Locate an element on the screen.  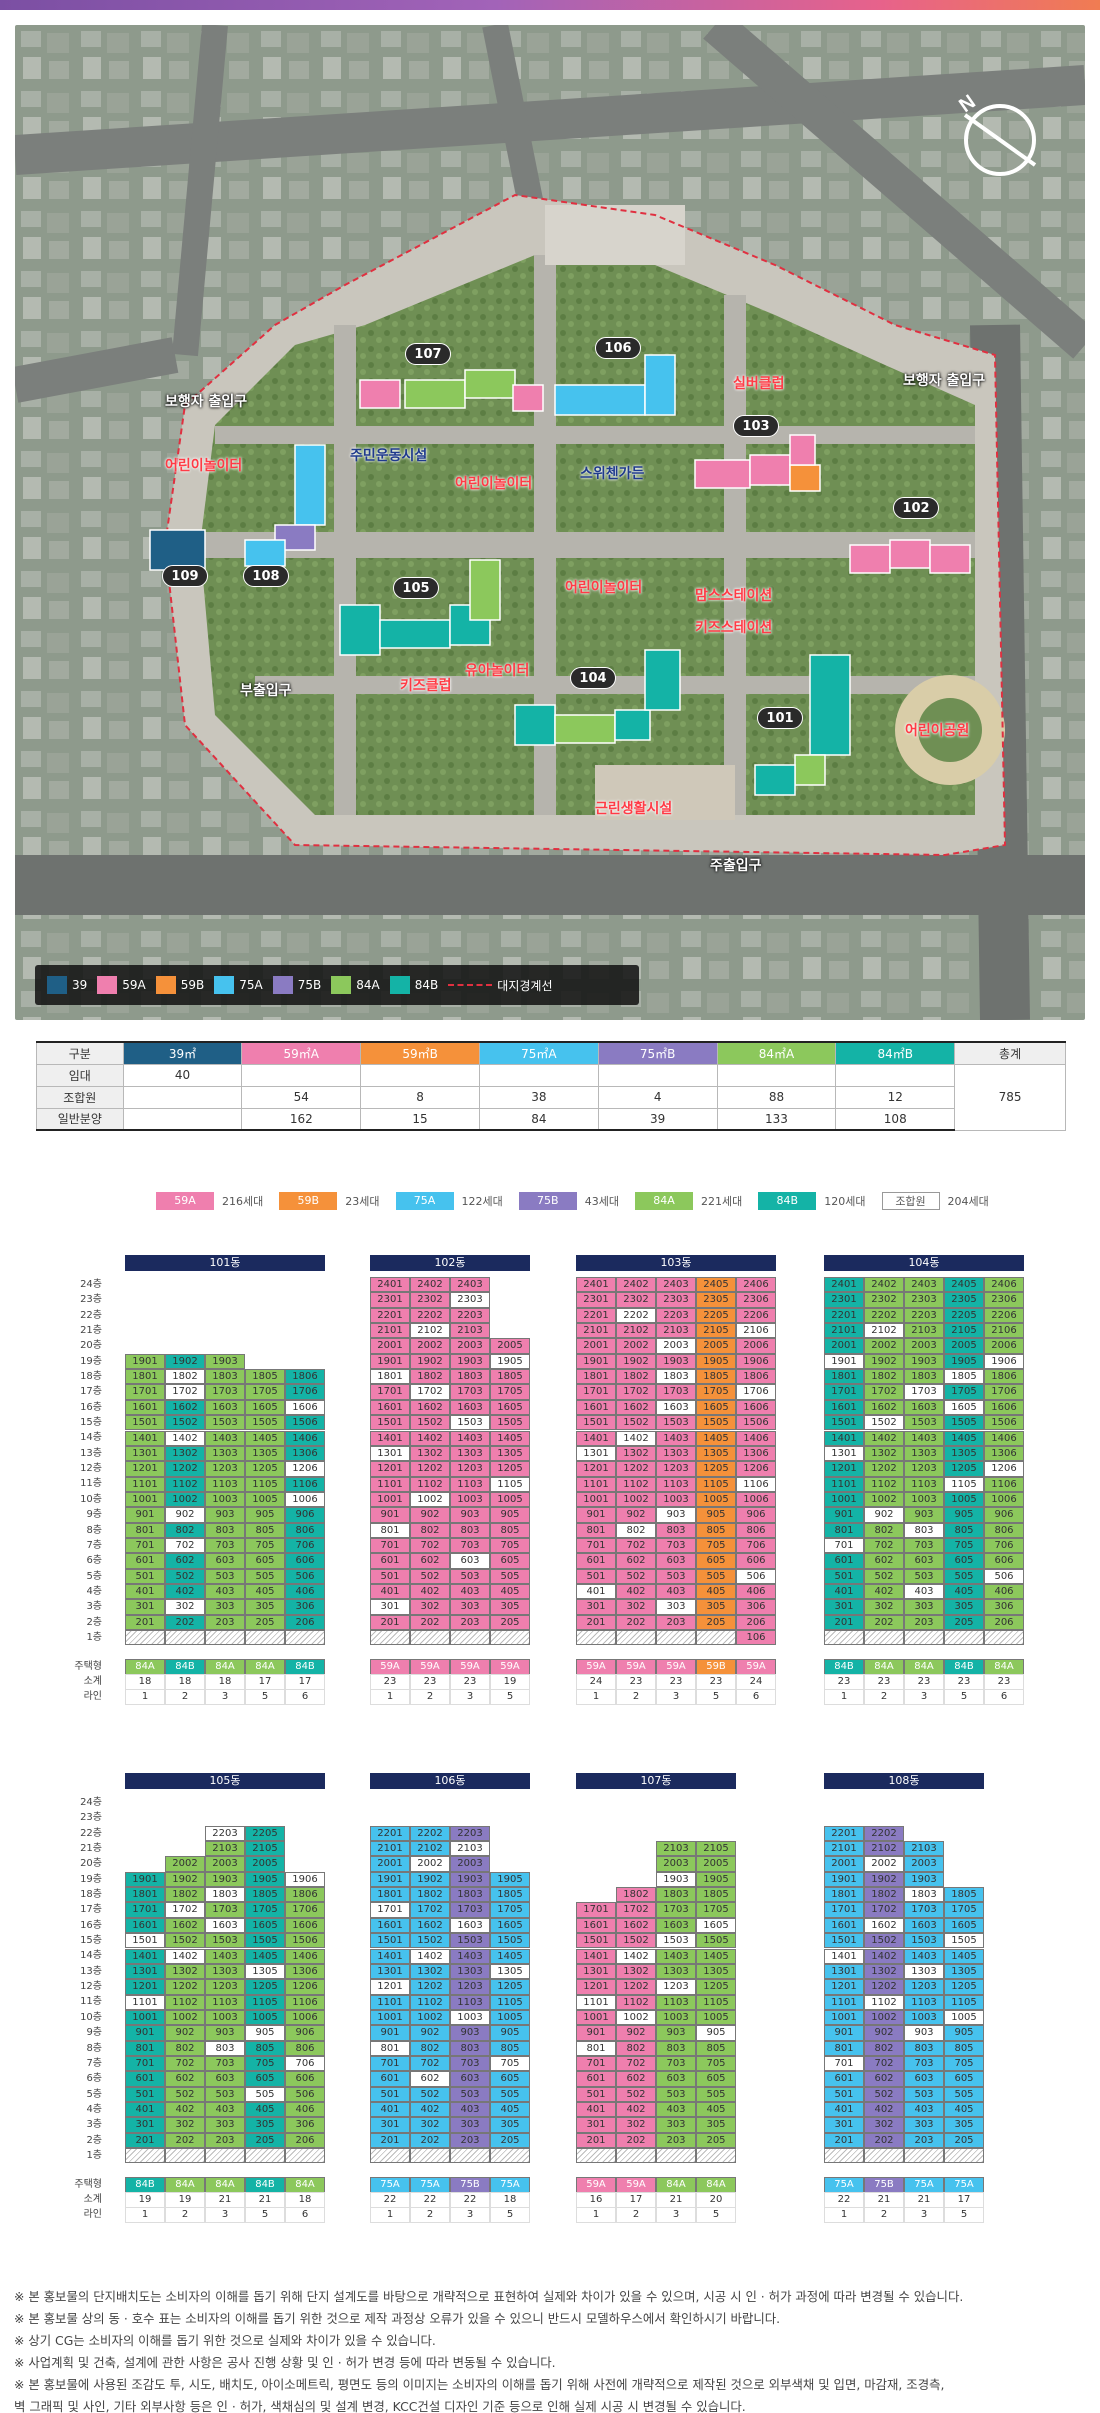
floor-label: 2층 is located at coordinates (94, 2140).